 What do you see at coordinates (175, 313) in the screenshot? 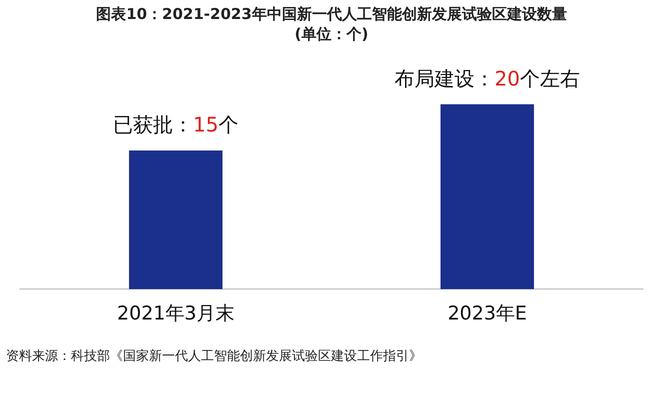
I see `x-tick-label: 2021年3月末` at bounding box center [175, 313].